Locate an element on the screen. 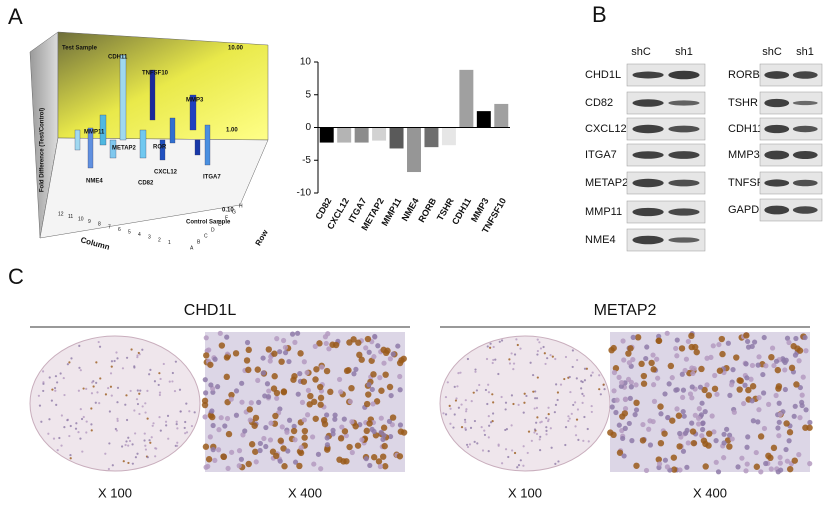 The width and height of the screenshot is (825, 507). bar is located at coordinates (431, 137).